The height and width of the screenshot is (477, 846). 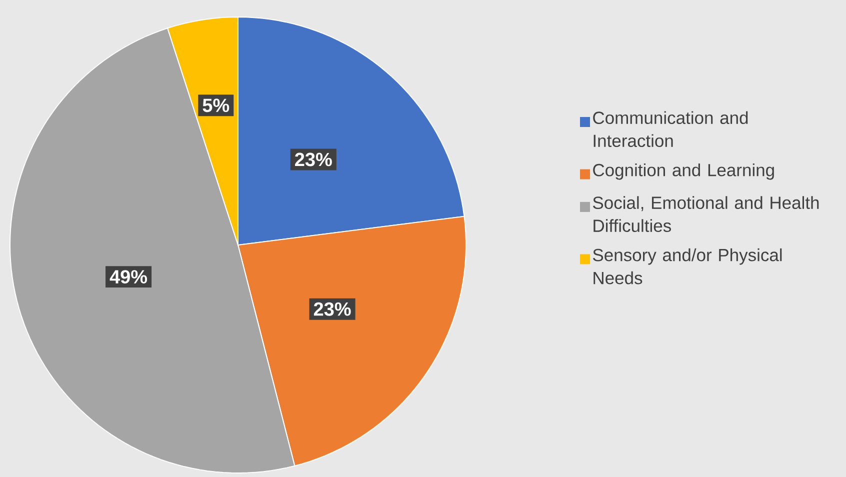 I want to click on data-label: 49%, so click(x=129, y=277).